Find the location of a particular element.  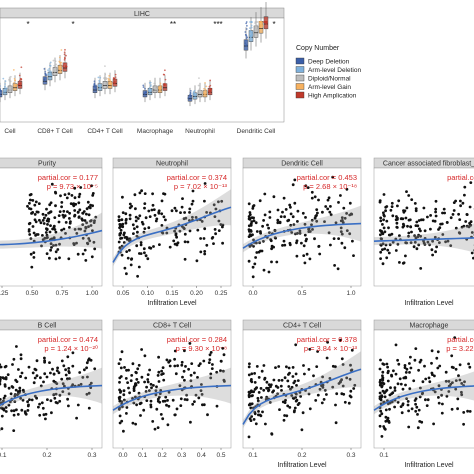

boxplot-frame is located at coordinates (142, 70).